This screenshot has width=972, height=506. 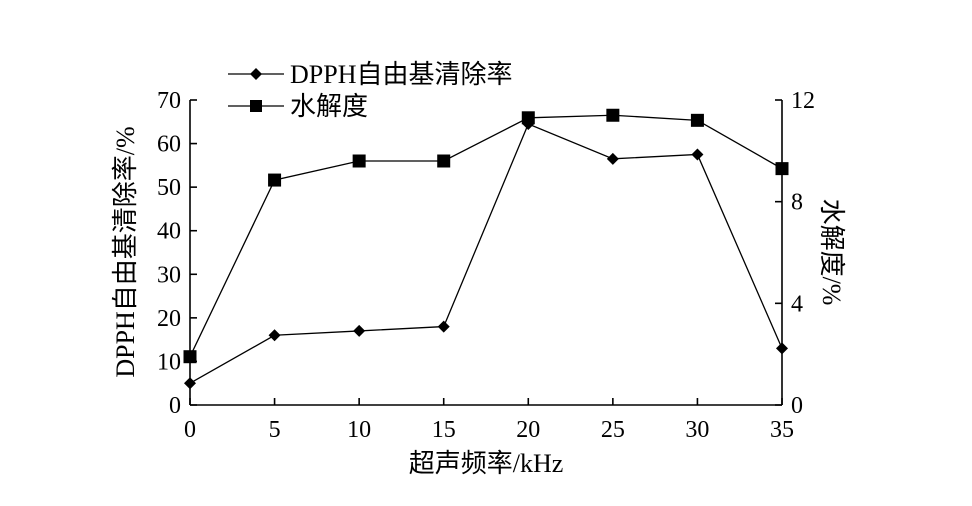 What do you see at coordinates (256, 106) in the screenshot?
I see `legend-marker-hydrolysis` at bounding box center [256, 106].